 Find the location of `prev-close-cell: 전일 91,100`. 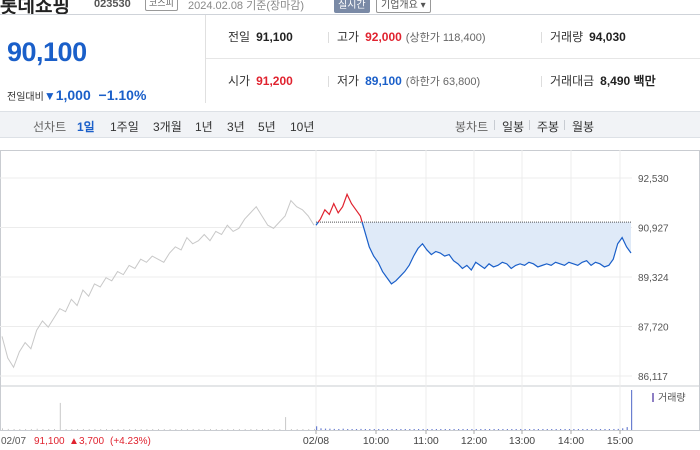

prev-close-cell: 전일 91,100 is located at coordinates (260, 37).